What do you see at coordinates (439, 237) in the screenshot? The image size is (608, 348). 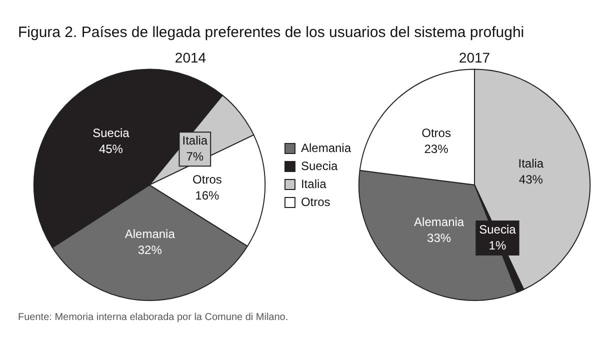 I see `data-label: 33%` at bounding box center [439, 237].